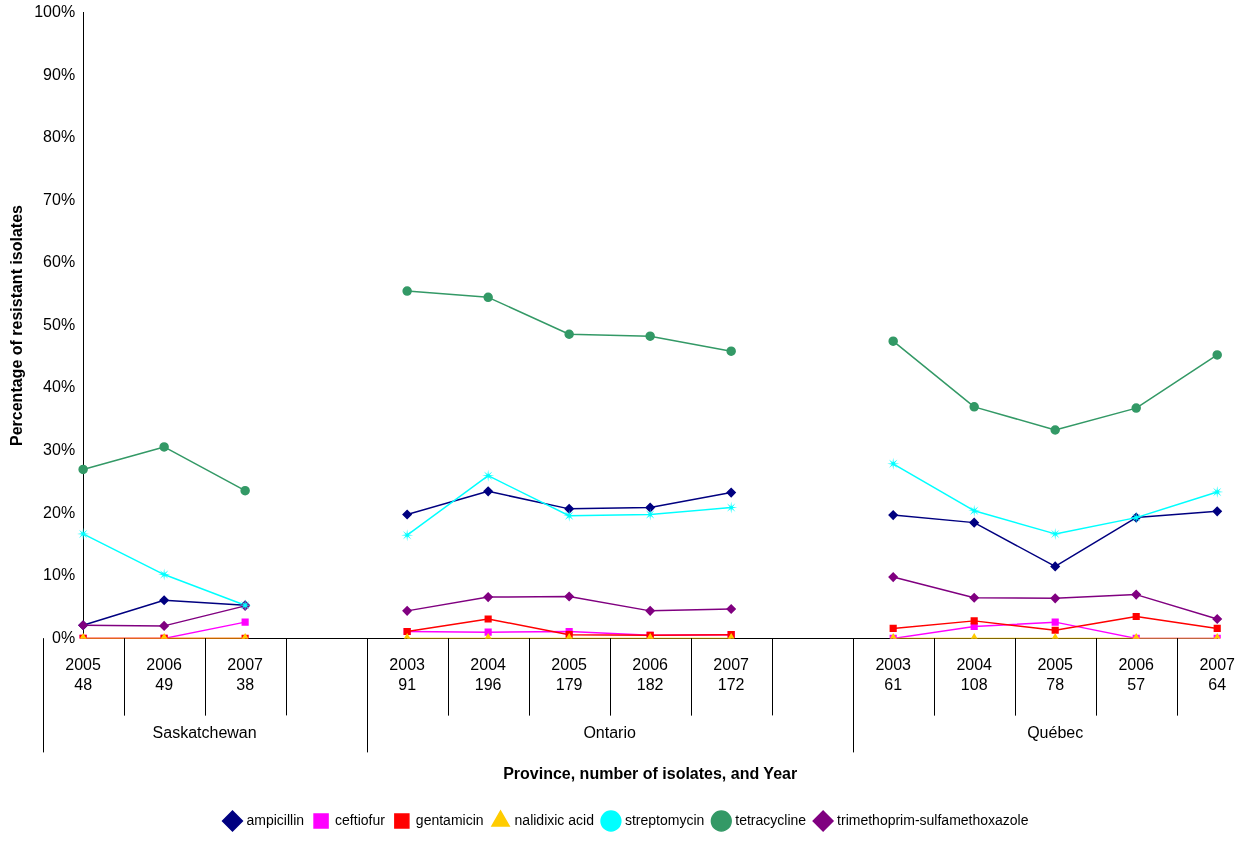 This screenshot has height=842, width=1253. I want to click on x-tick-label: 2005 48, so click(83, 674).